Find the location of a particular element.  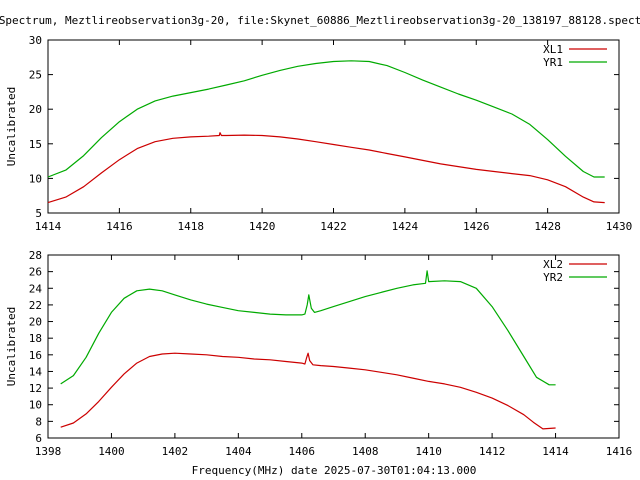

y-tick-label: 18 is located at coordinates (35, 338).